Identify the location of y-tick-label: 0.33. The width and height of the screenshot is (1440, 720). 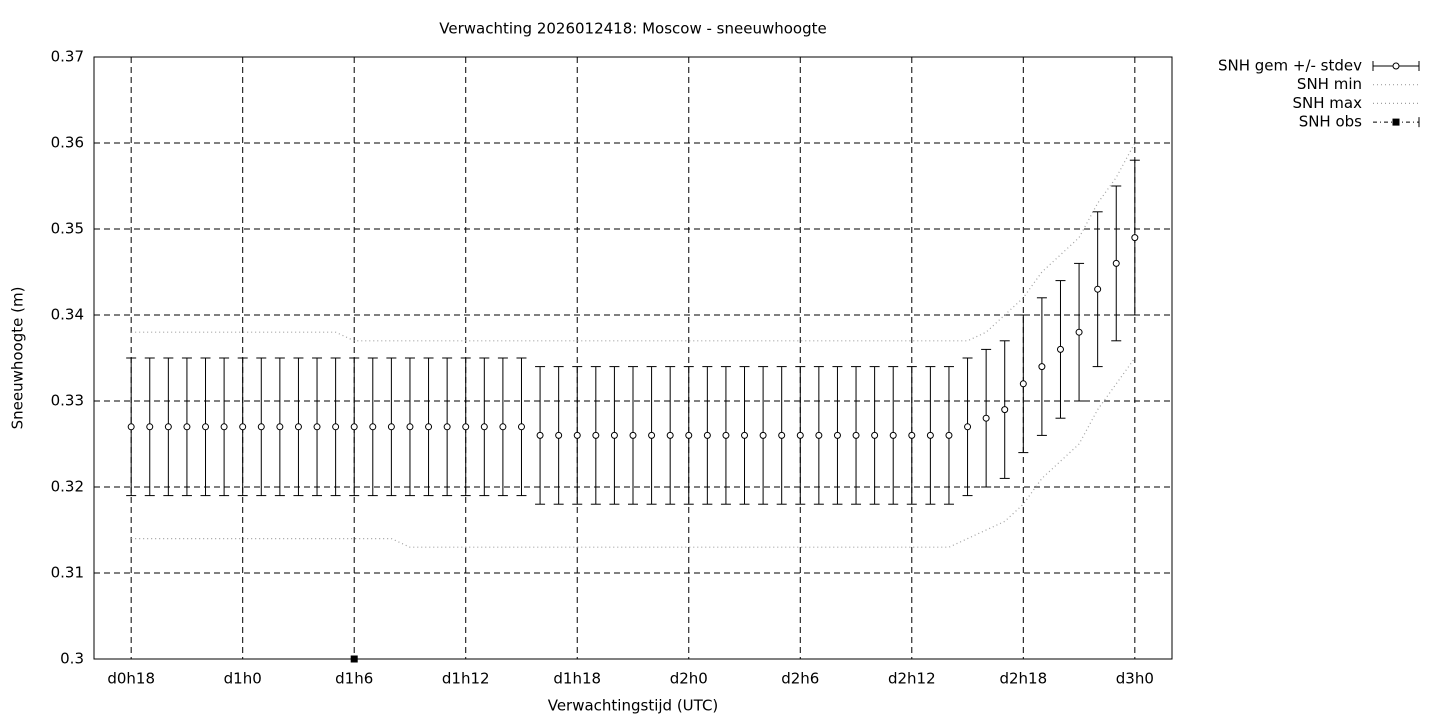
(67, 401).